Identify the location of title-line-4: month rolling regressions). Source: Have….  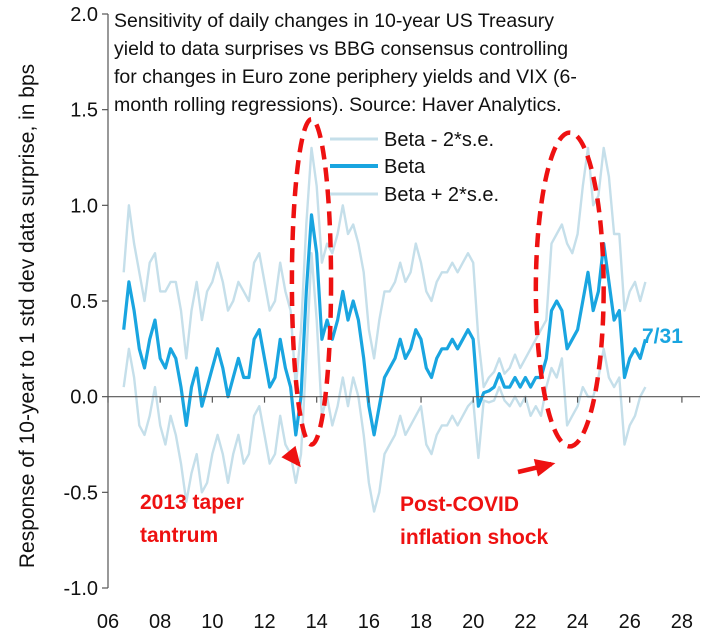
(338, 105).